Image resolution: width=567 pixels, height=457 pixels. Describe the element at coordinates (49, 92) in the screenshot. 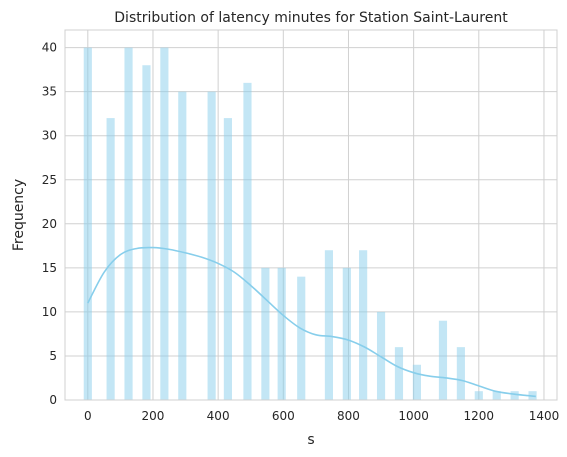

I see `y-tick-label: 35` at that location.